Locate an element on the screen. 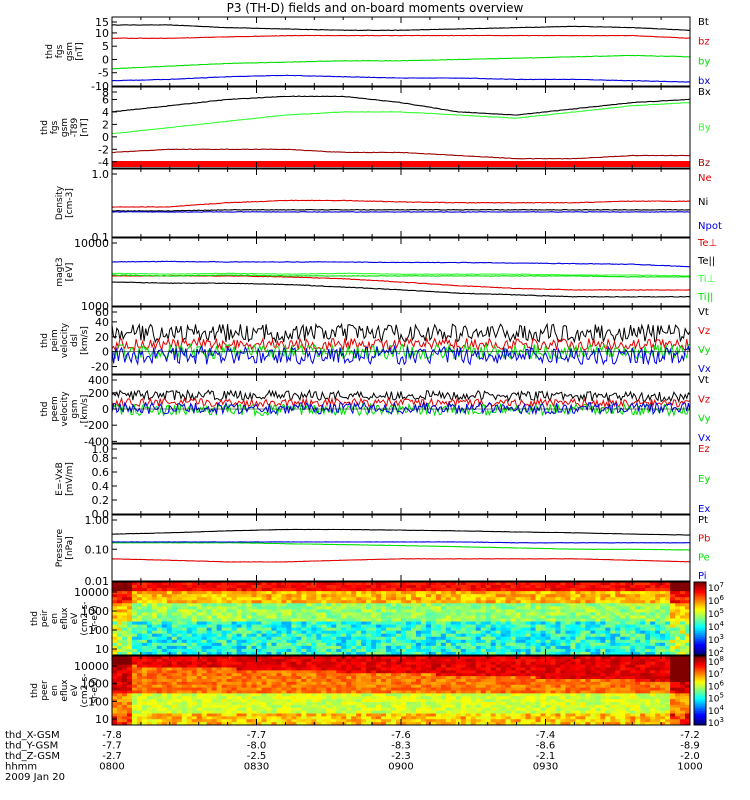 The height and width of the screenshot is (800, 750). y-tick-label: 1000 is located at coordinates (95, 306).